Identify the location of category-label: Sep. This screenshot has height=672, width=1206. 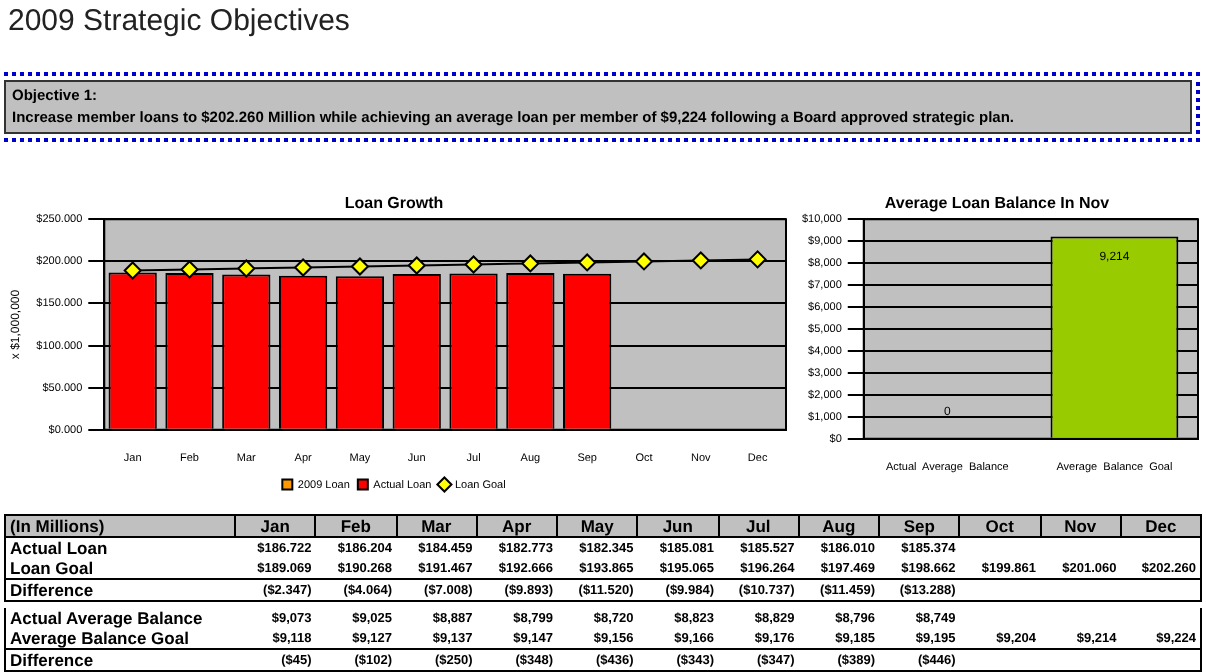
(919, 526).